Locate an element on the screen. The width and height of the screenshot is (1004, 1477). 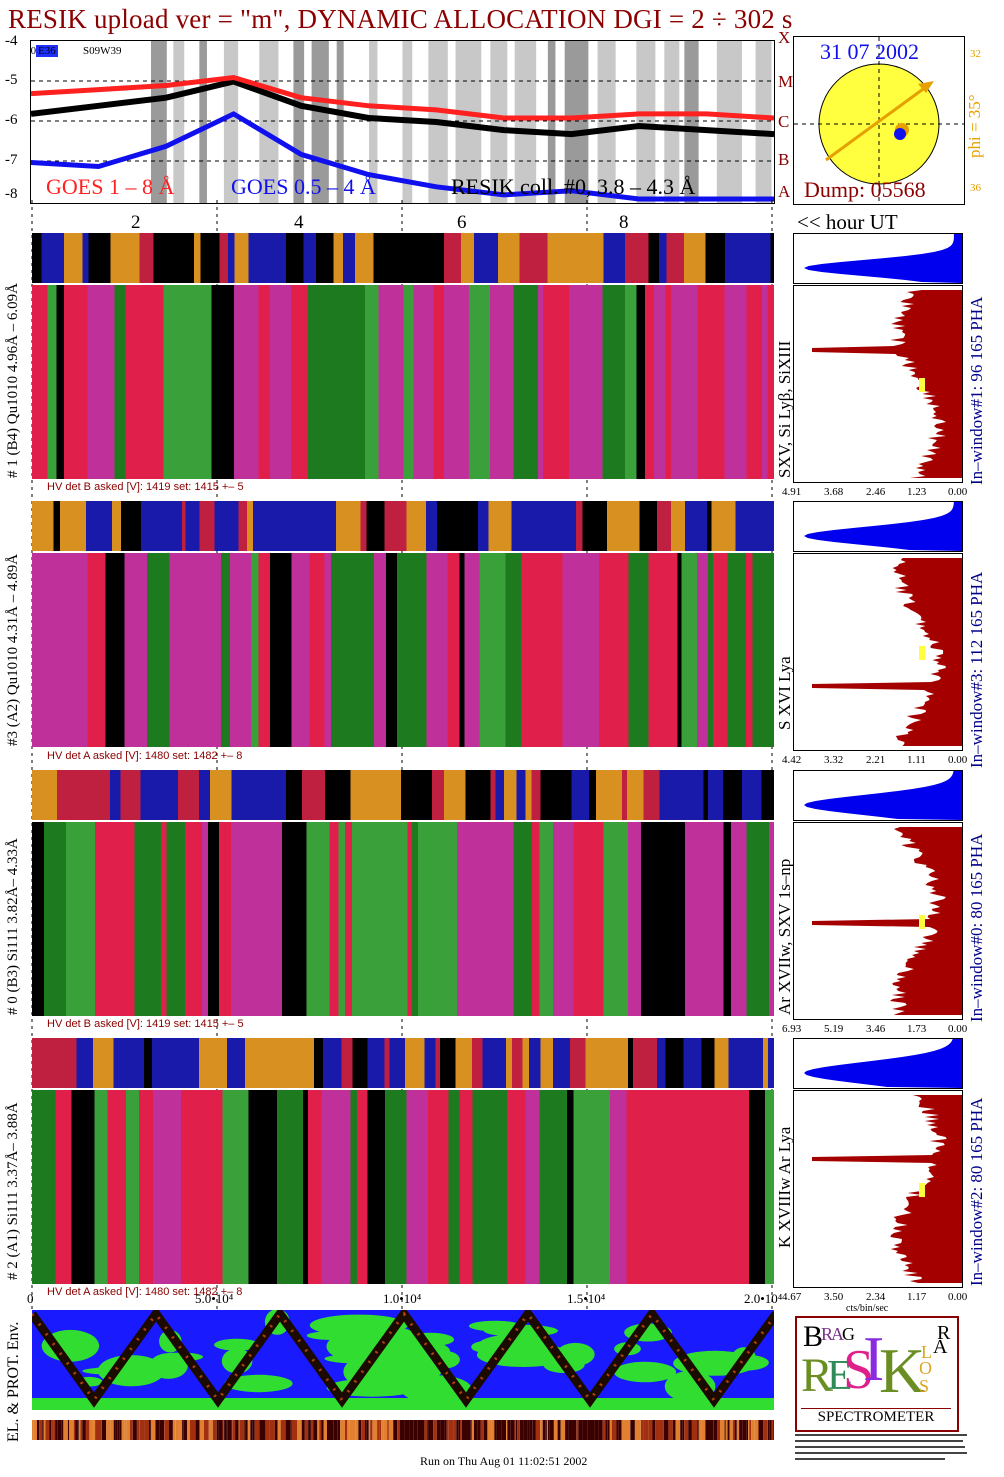
hour-label-4: 4 is located at coordinates (299, 222).